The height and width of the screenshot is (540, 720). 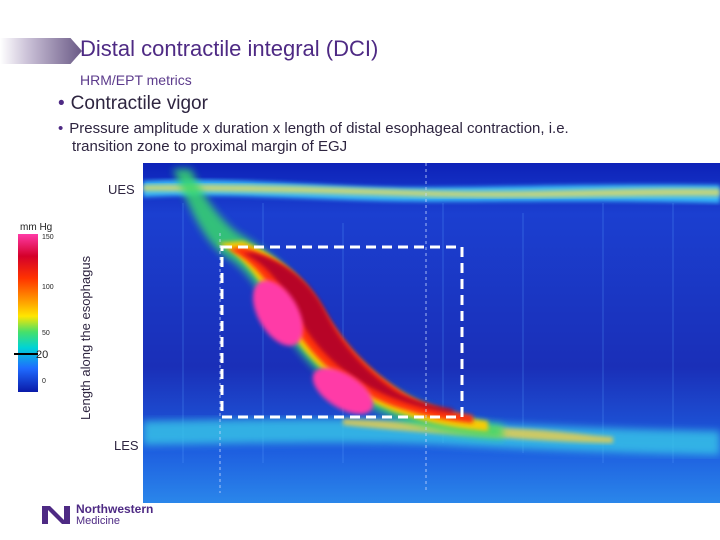 What do you see at coordinates (42, 355) in the screenshot?
I see `legend-tick-20: 20` at bounding box center [42, 355].